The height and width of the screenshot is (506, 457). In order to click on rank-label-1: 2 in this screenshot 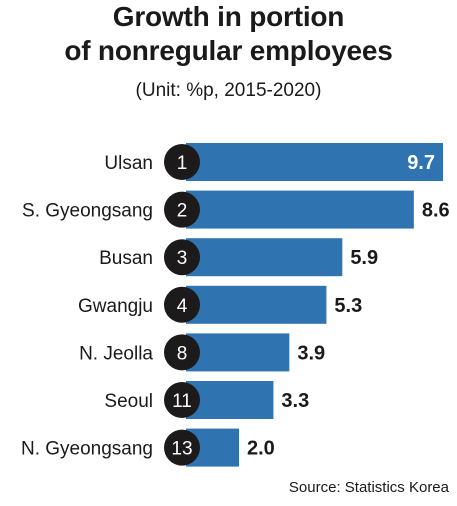, I will do `click(182, 211)`.